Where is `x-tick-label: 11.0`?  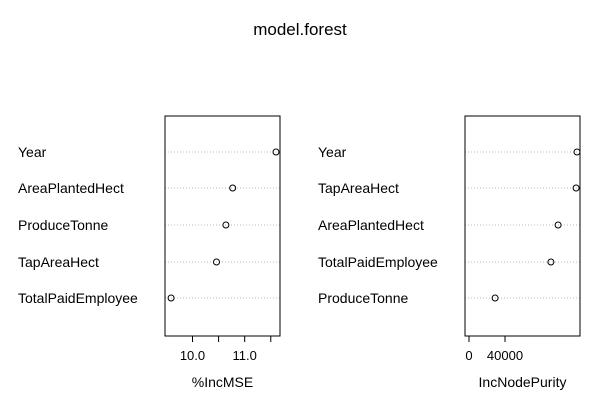
x-tick-label: 11.0 is located at coordinates (245, 355).